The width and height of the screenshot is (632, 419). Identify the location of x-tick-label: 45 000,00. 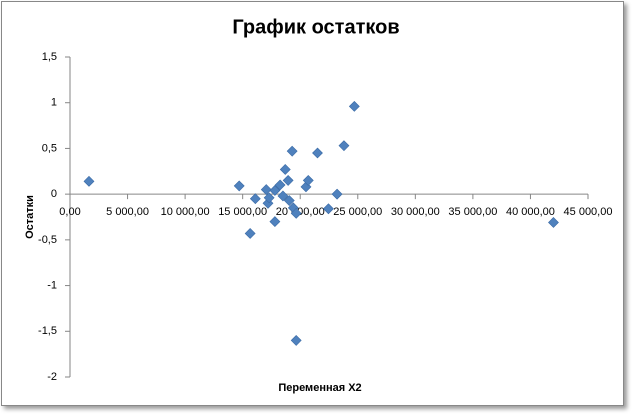
(588, 212).